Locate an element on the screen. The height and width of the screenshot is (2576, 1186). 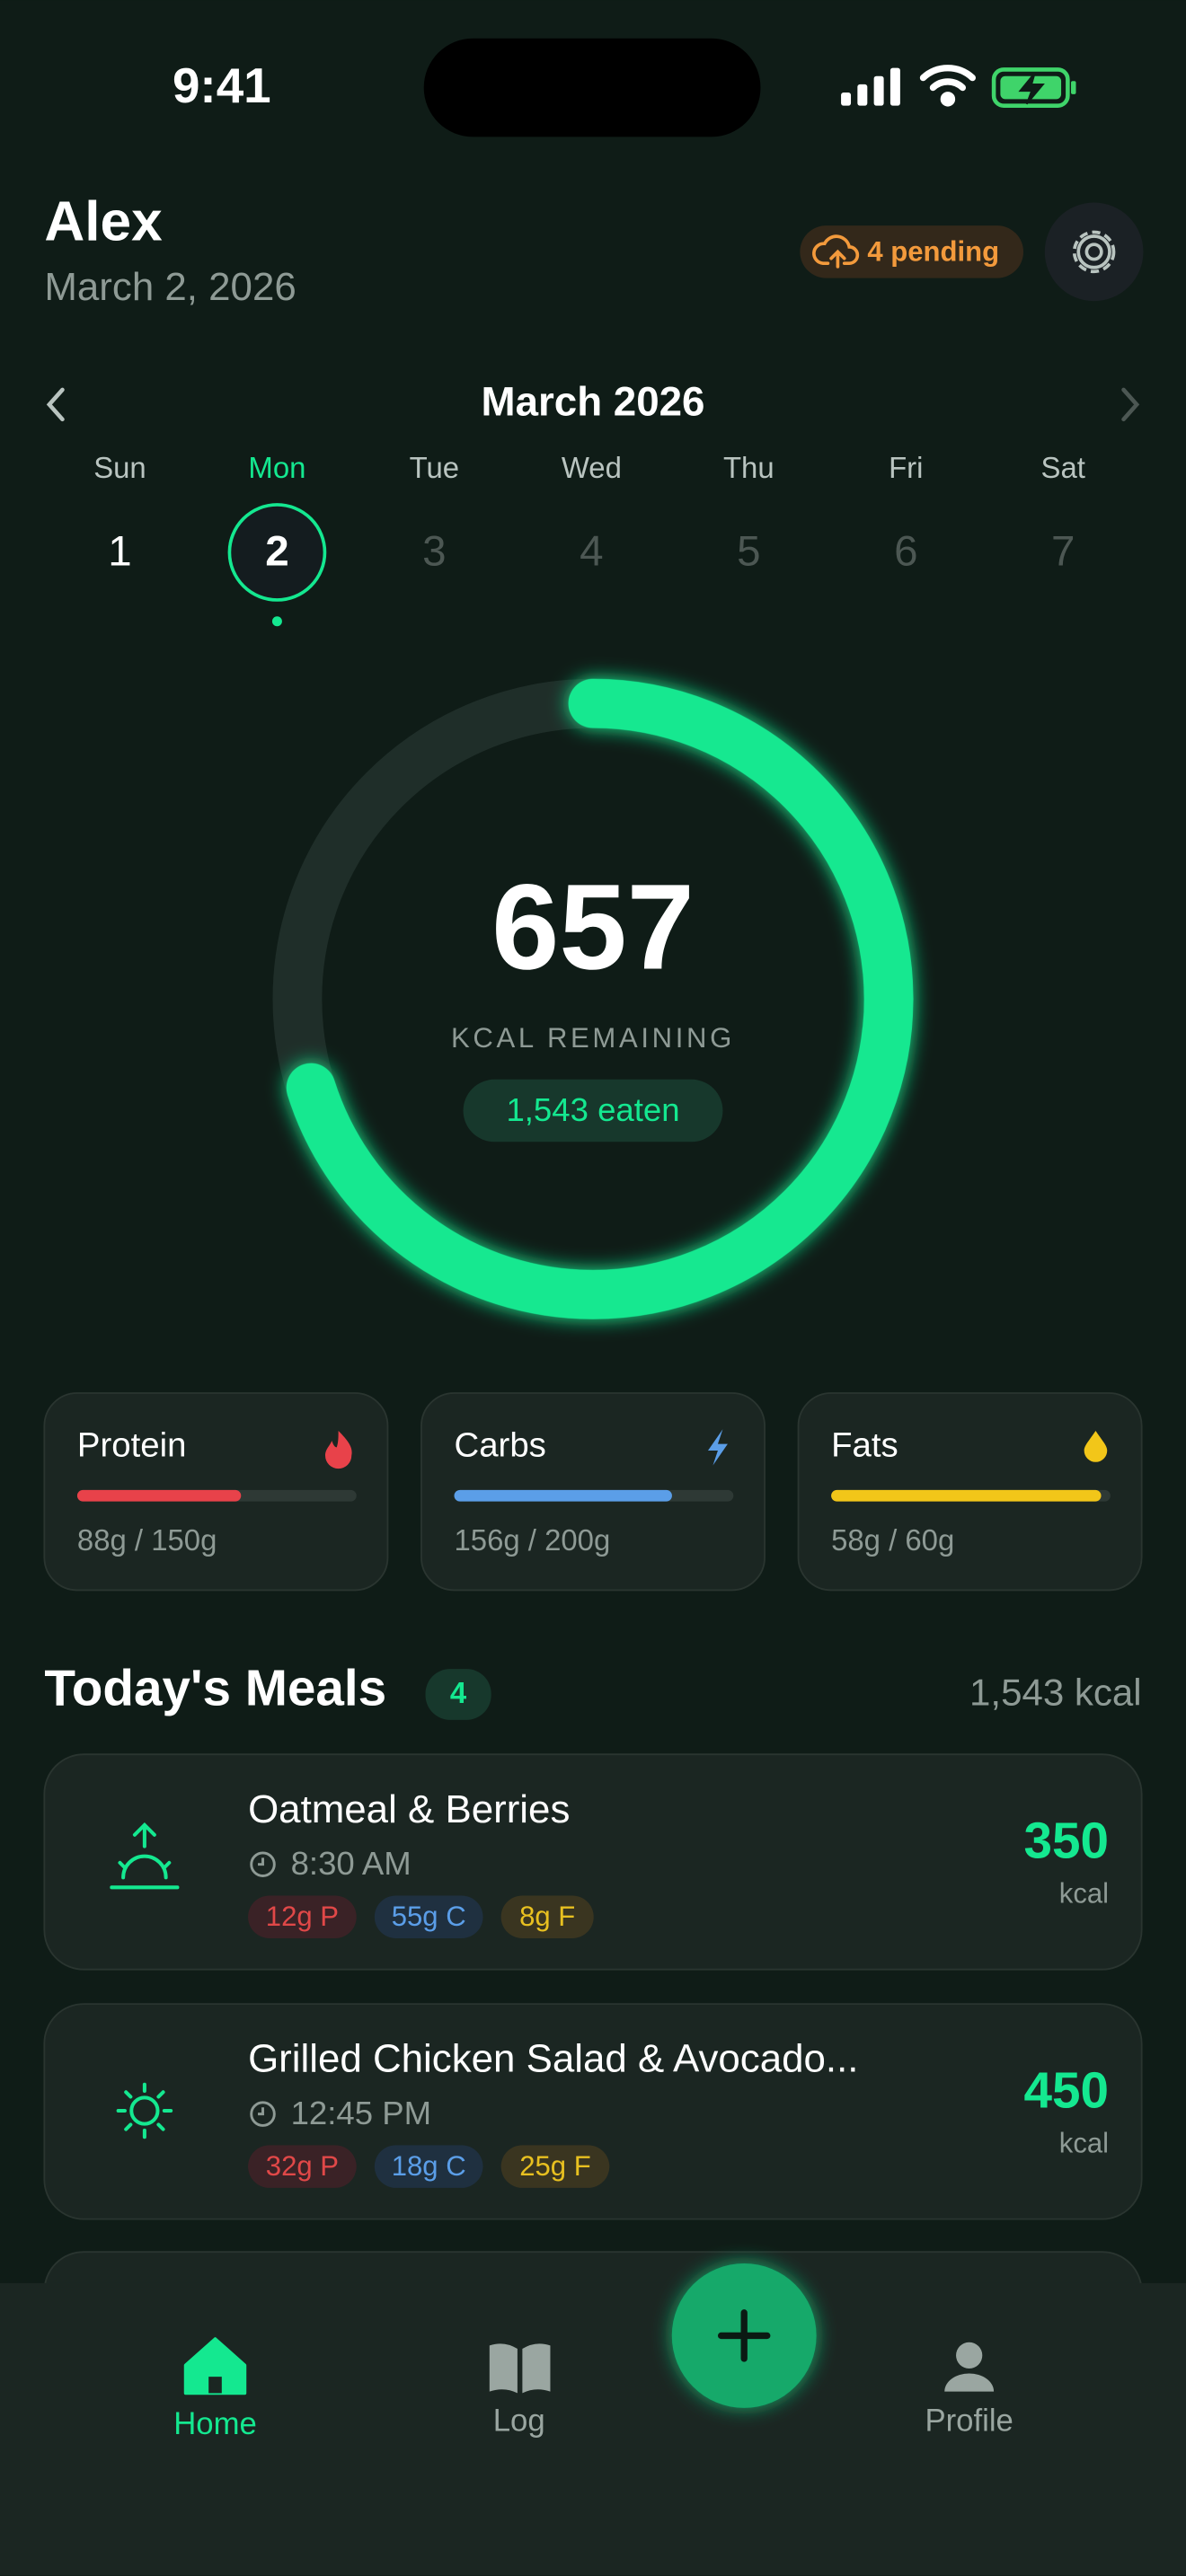
macro-tag-label: 32g P is located at coordinates (302, 2166).